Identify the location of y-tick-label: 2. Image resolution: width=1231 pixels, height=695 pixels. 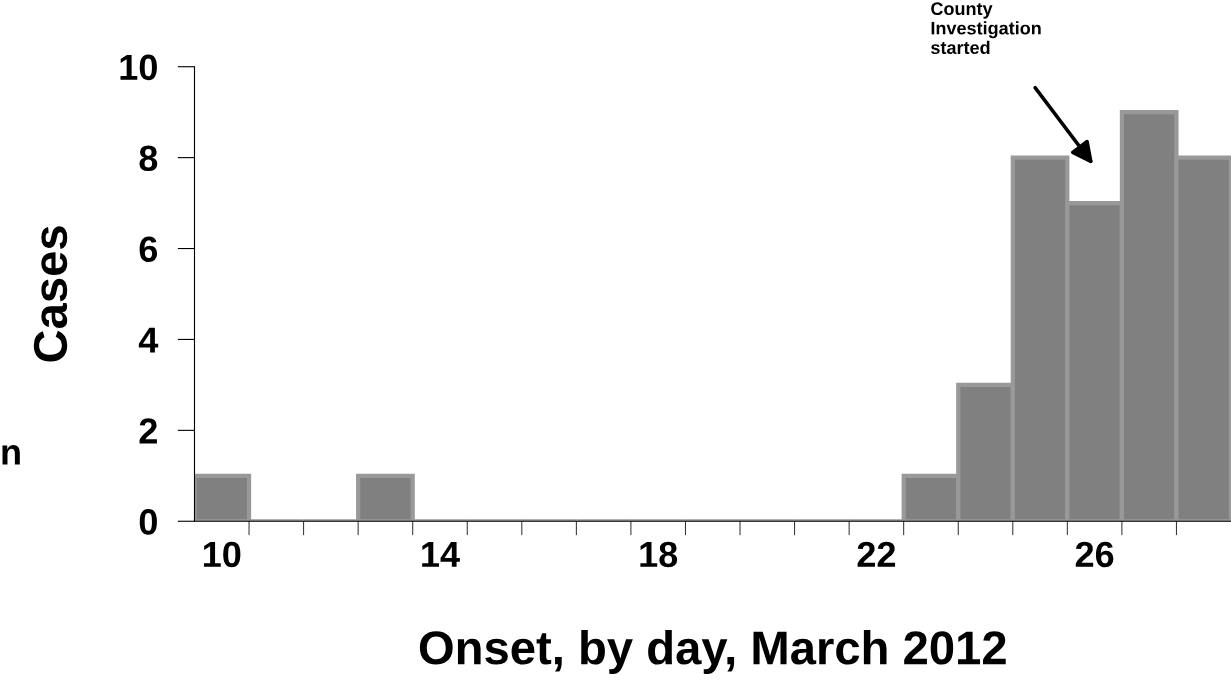
(148, 431).